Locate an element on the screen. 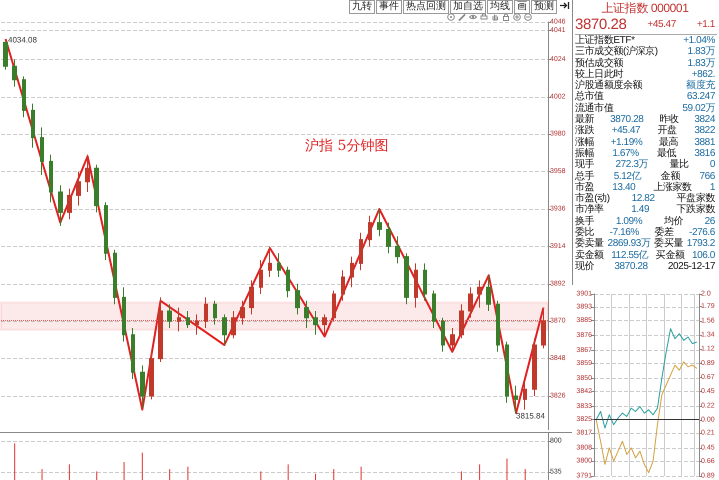 The image size is (719, 480). text: 0 is located at coordinates (712, 165).